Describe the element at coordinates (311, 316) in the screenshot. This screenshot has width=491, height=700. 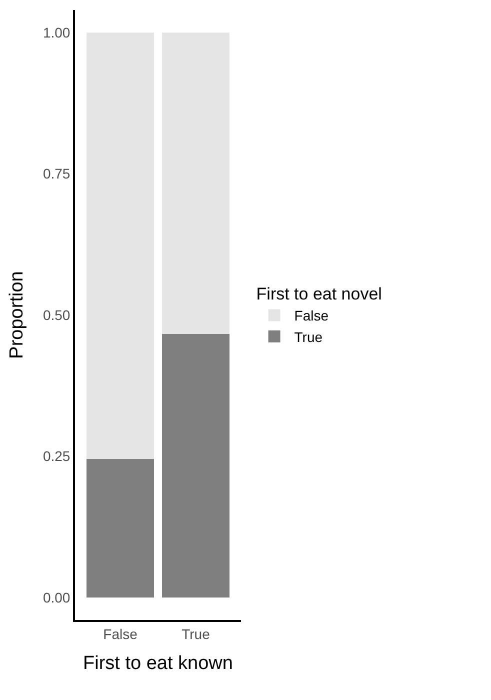
I see `legend-label: False` at that location.